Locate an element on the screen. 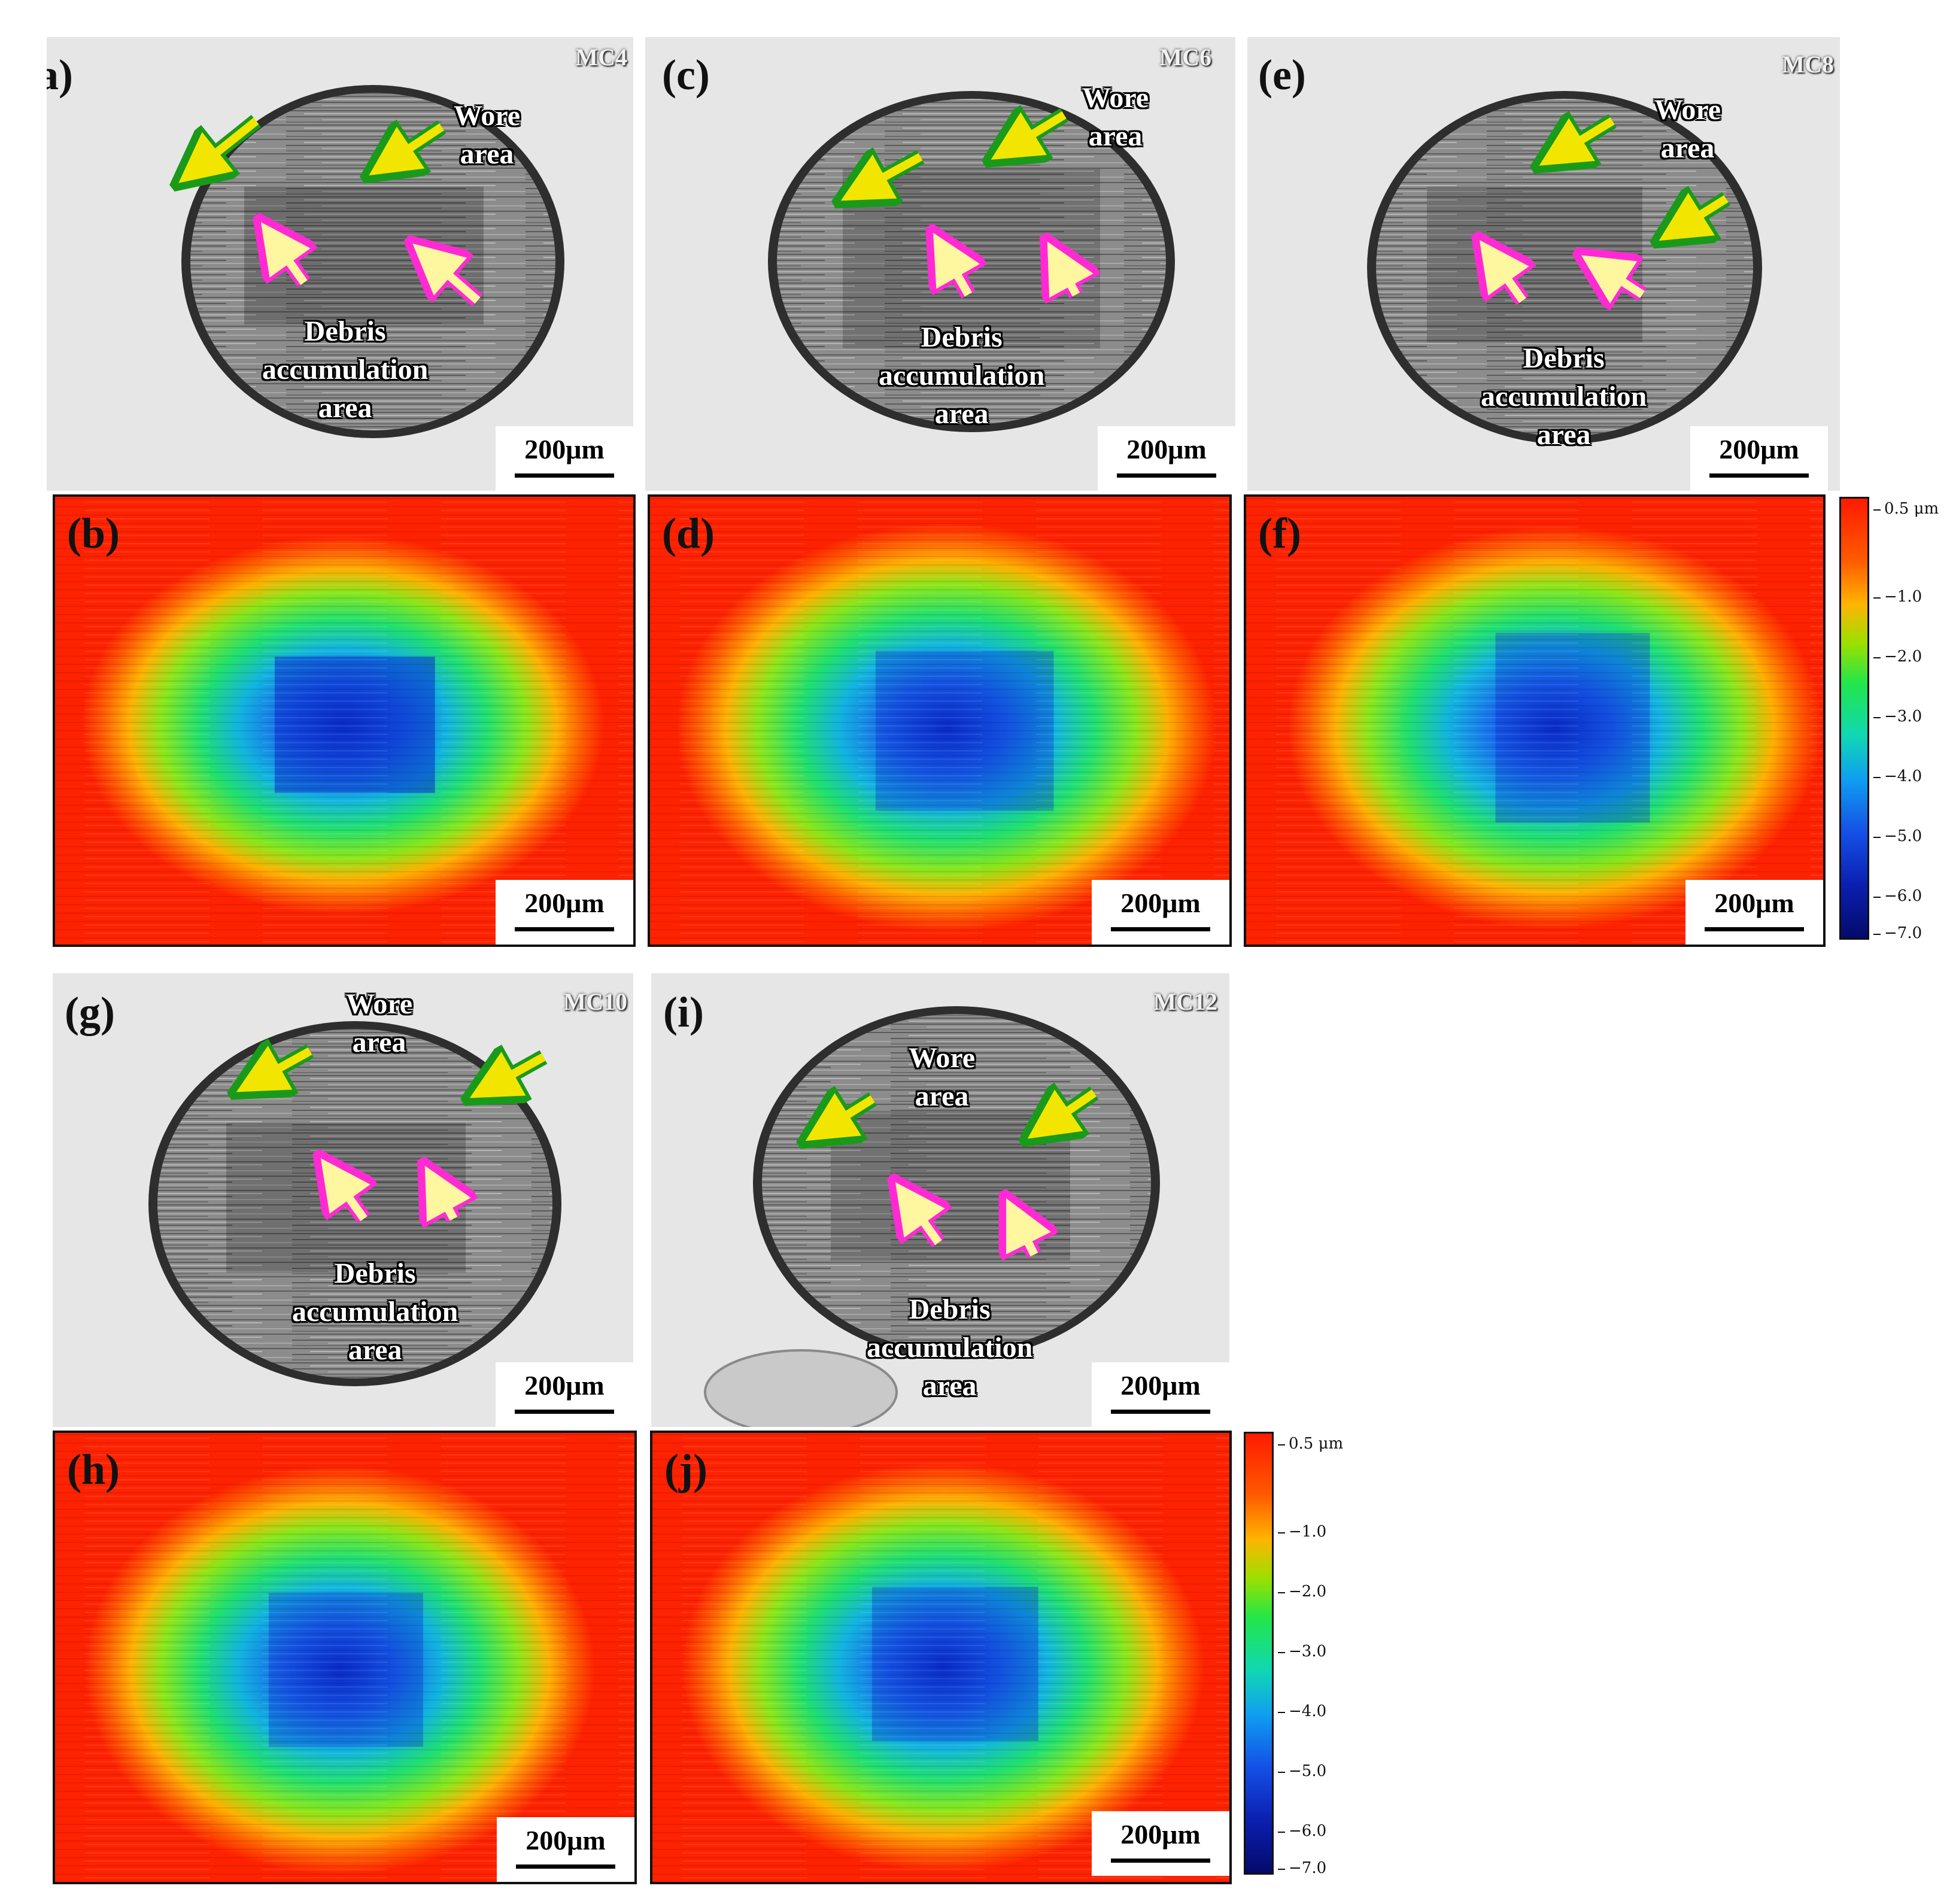 The height and width of the screenshot is (1904, 1959). sample-label: MC10 is located at coordinates (595, 1001).